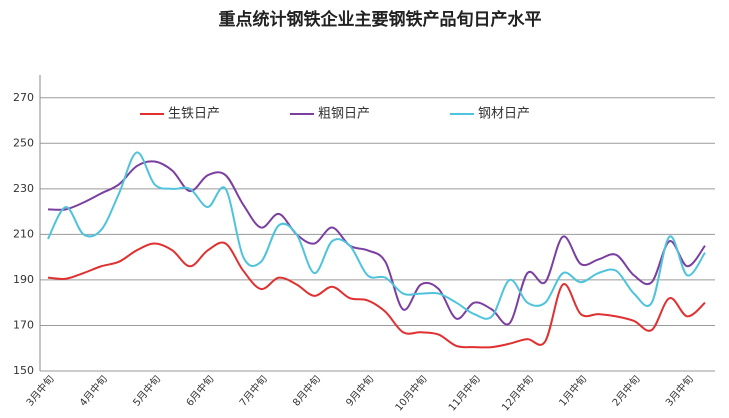 This screenshot has width=729, height=418. I want to click on y-tick-label: 170, so click(23, 324).